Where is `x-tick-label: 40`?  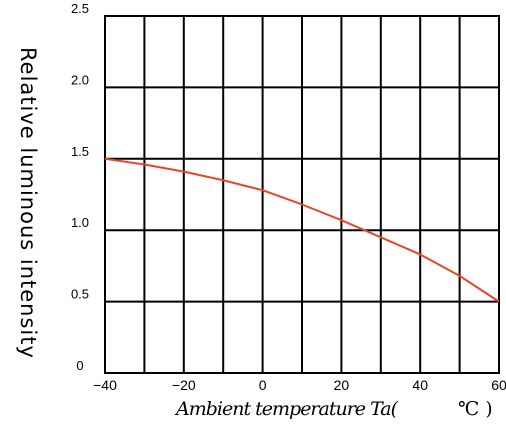
x-tick-label: 40 is located at coordinates (420, 385).